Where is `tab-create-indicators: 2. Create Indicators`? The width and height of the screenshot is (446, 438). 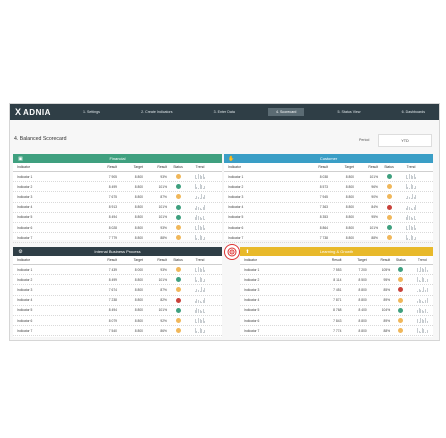 tab-create-indicators: 2. Create Indicators is located at coordinates (157, 112).